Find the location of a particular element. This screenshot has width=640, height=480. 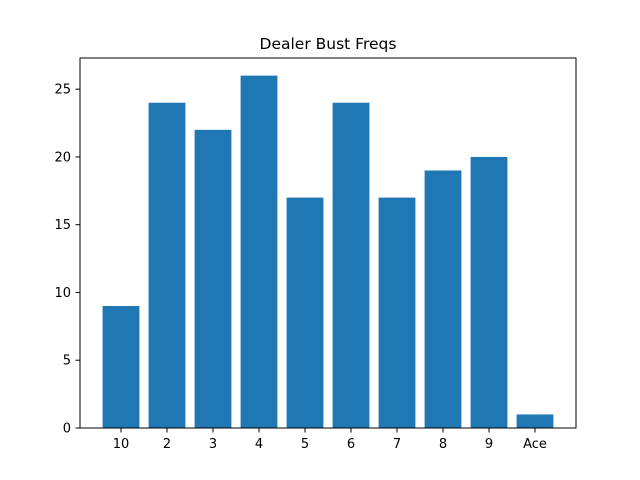

y-tick-label: 5 is located at coordinates (67, 361).